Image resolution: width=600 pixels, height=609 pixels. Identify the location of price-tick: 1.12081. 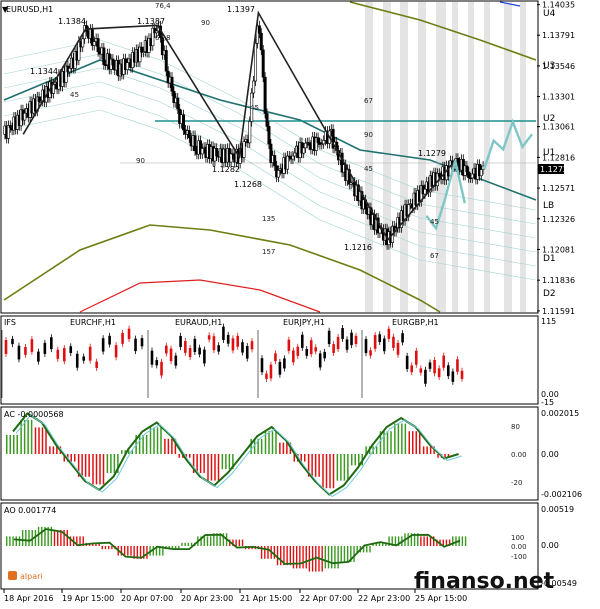
(558, 249).